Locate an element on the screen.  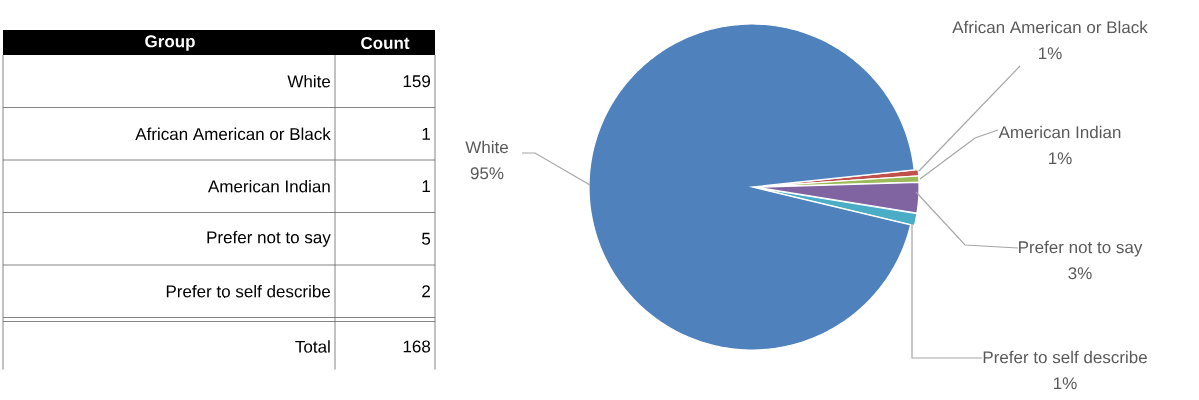
category-label: American Indian is located at coordinates (268, 186).